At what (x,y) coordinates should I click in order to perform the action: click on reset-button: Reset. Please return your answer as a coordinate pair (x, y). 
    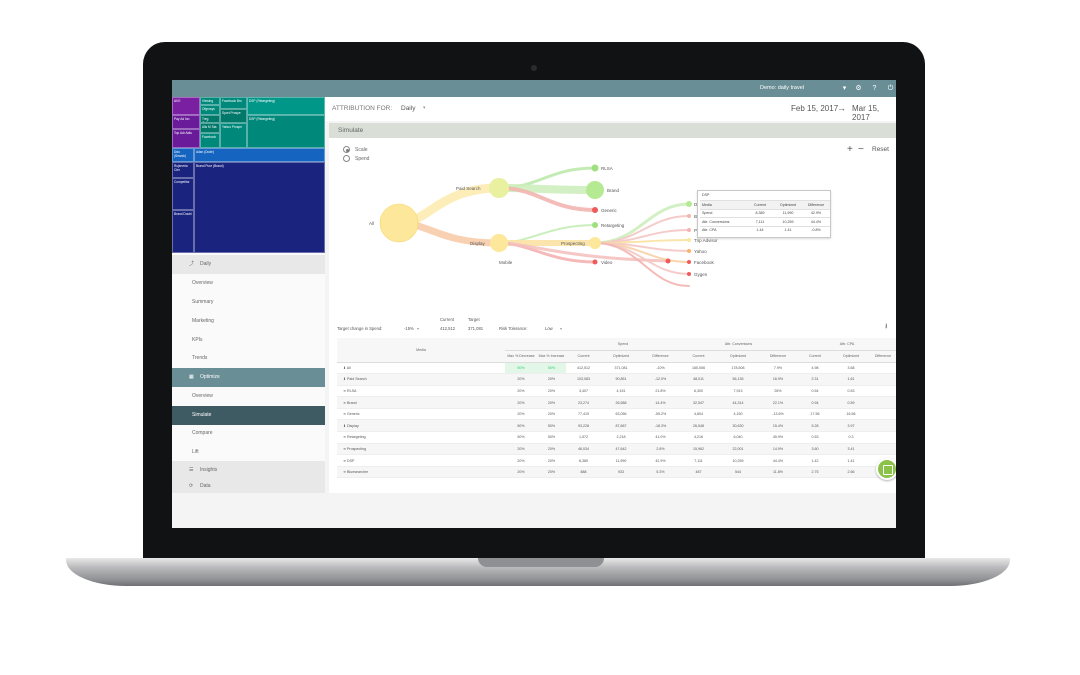
    Looking at the image, I should click on (880, 149).